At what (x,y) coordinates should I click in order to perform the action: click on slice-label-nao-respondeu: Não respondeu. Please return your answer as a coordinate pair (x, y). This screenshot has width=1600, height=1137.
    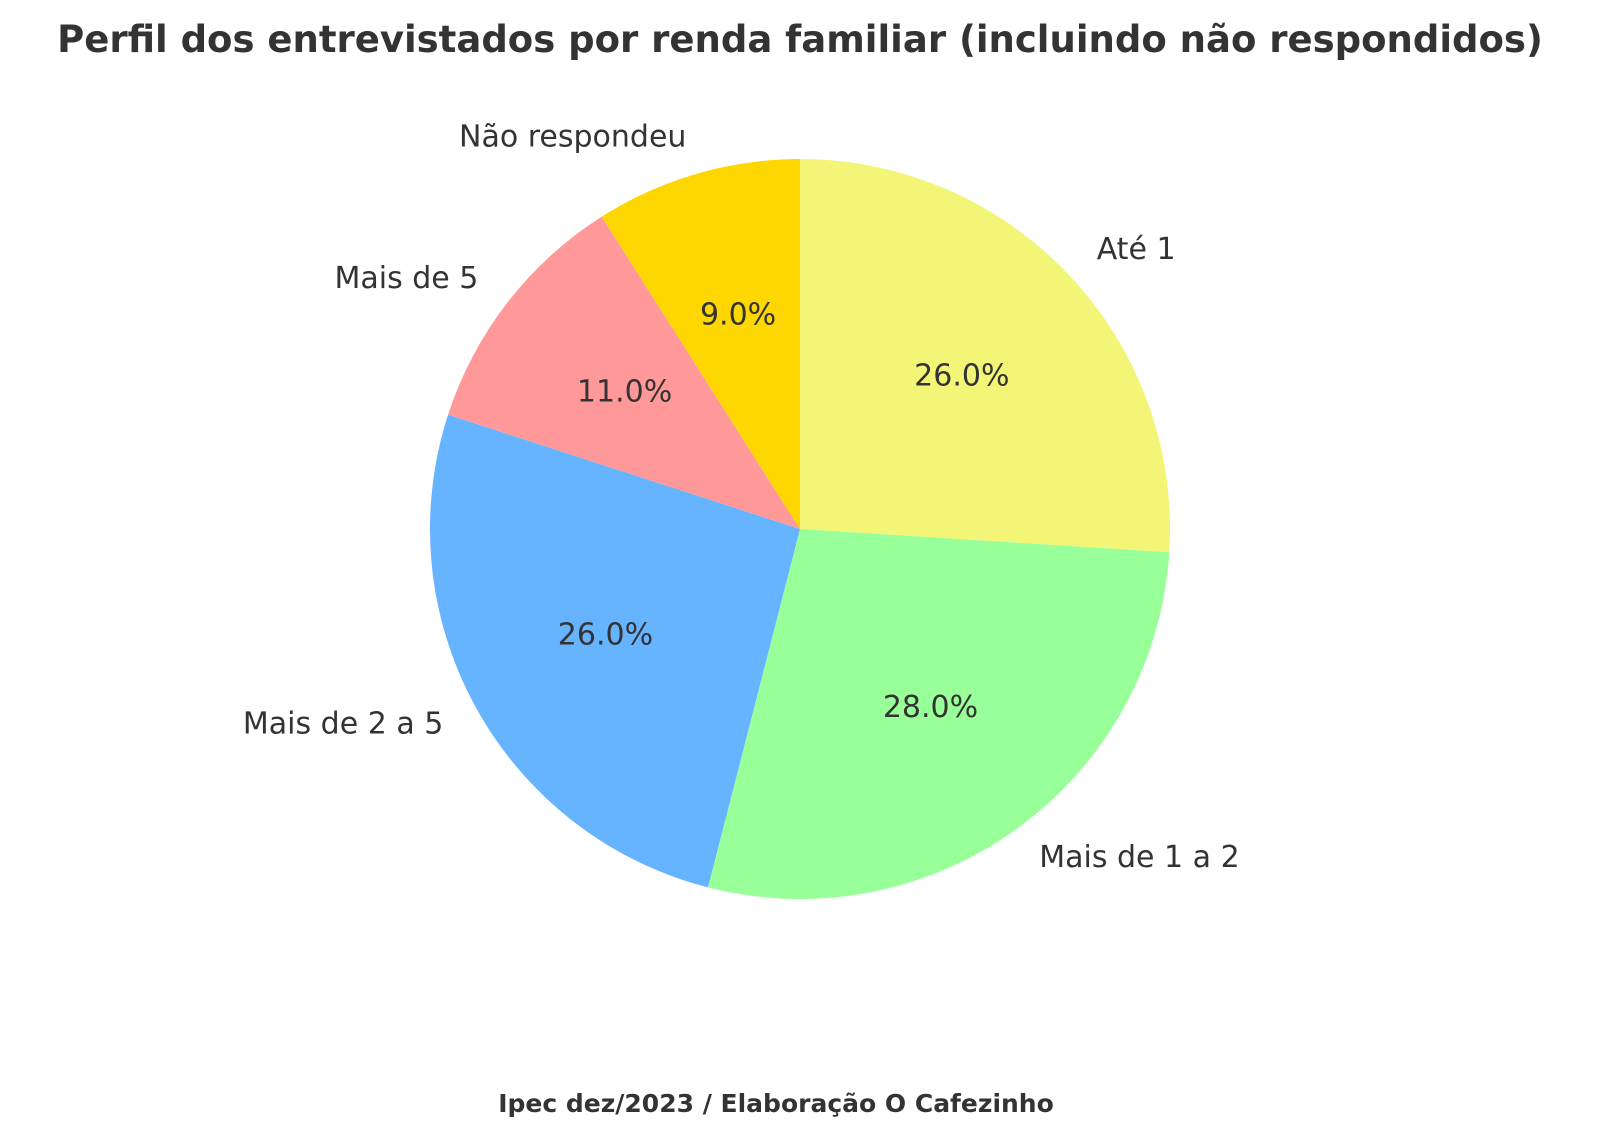
    Looking at the image, I should click on (572, 137).